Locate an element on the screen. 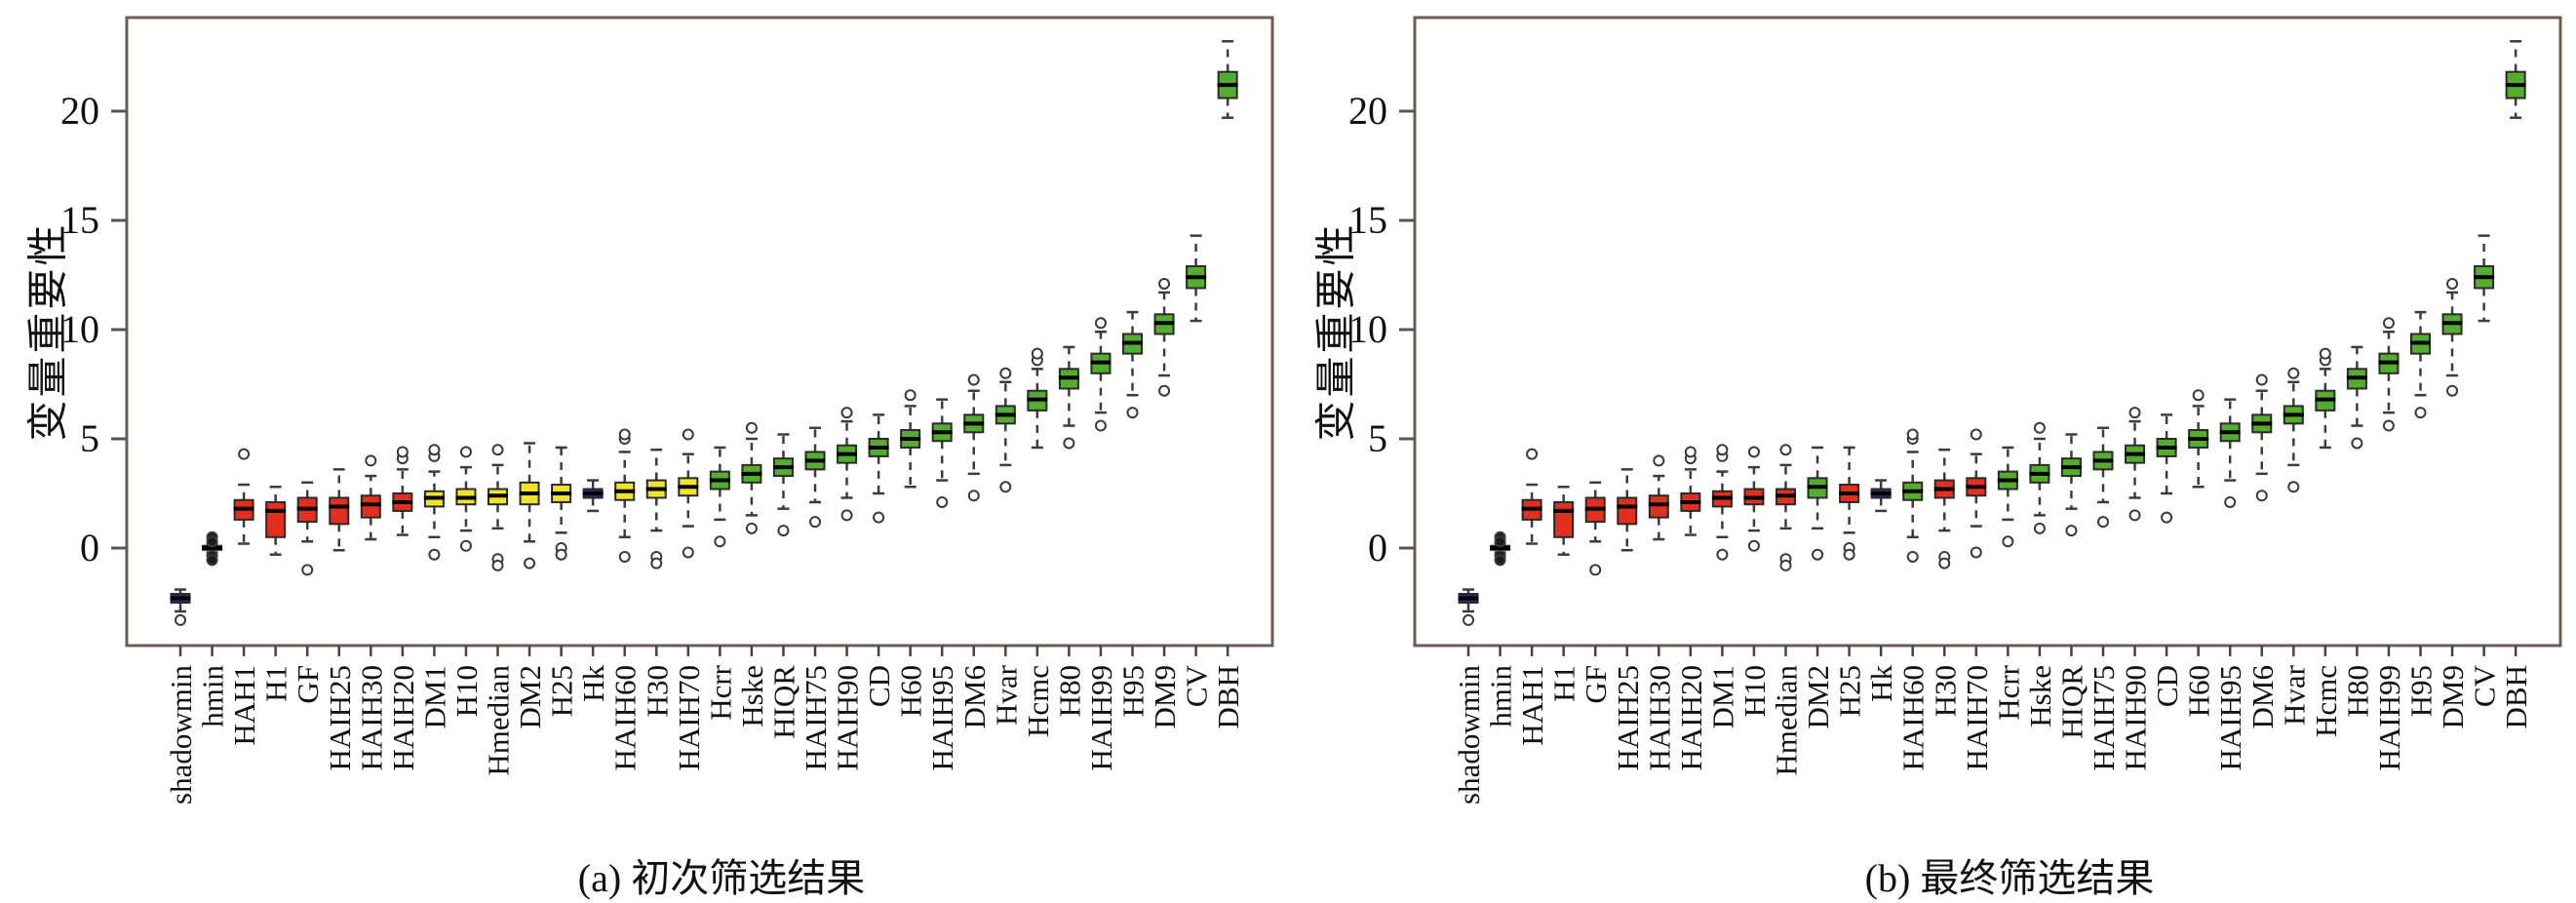  box-Hcmc is located at coordinates (1037, 398).